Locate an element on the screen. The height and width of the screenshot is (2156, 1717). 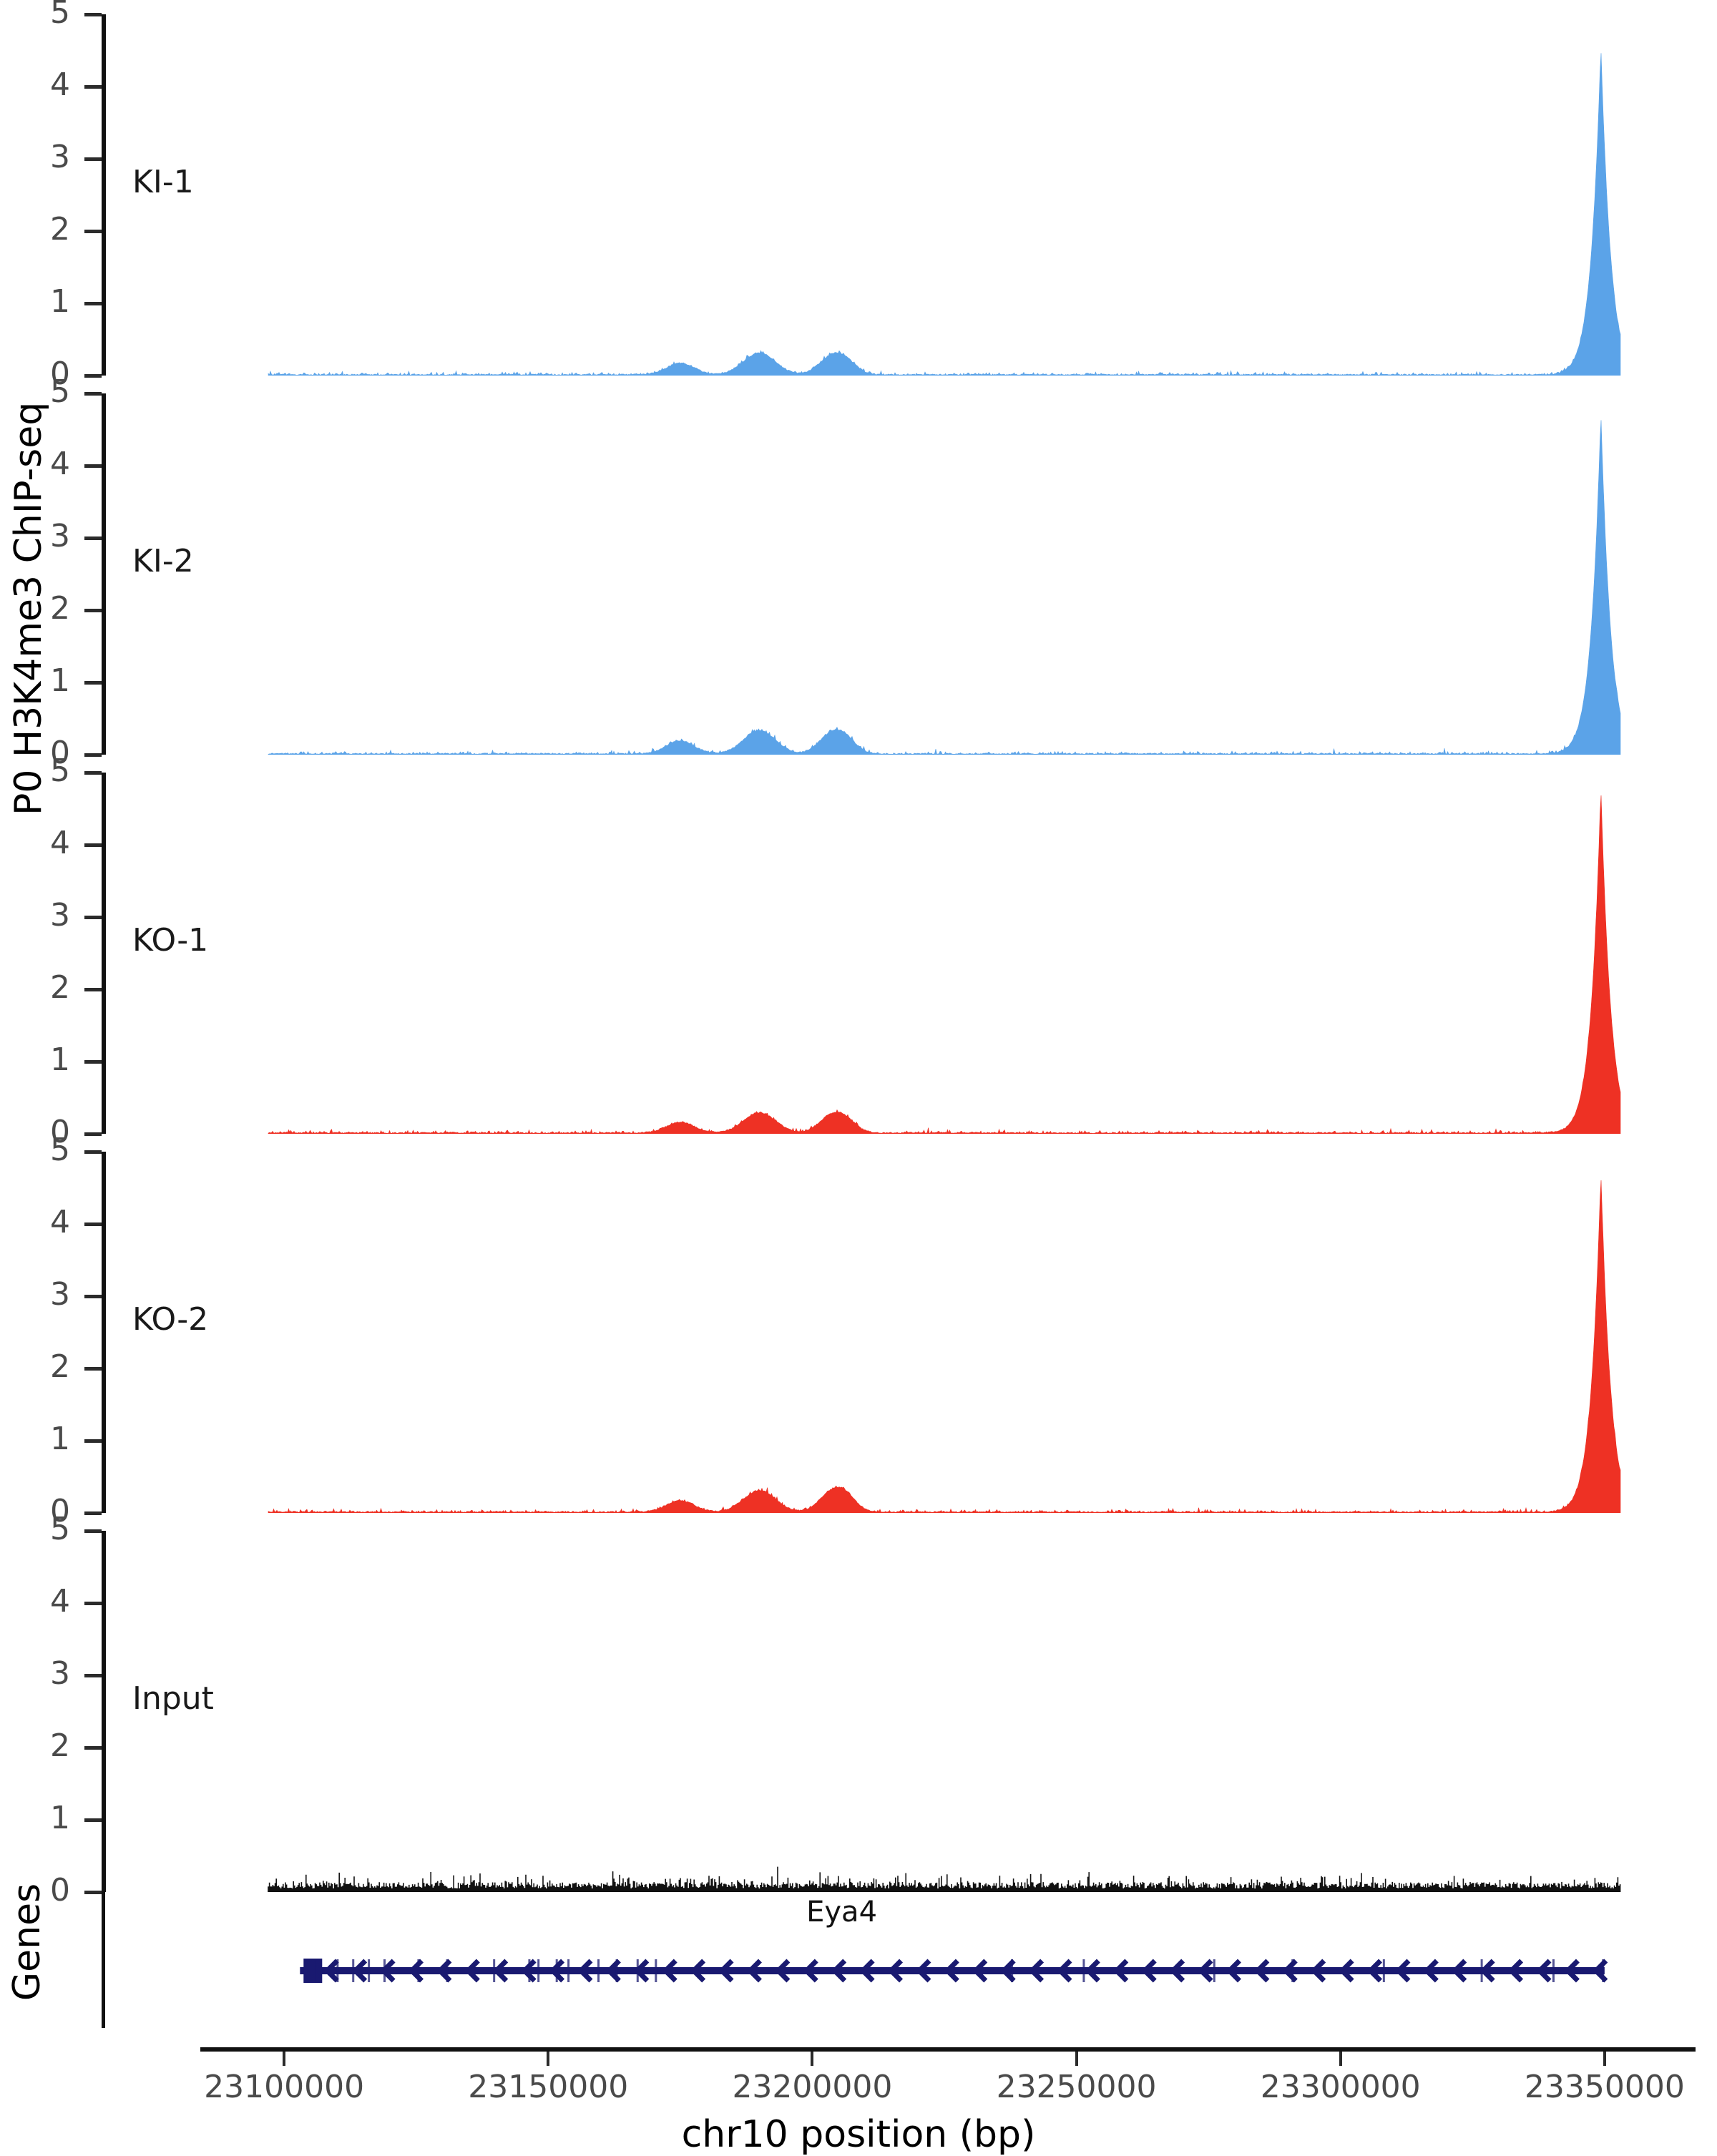
track-label-ki-1: KI-1 is located at coordinates (163, 183).